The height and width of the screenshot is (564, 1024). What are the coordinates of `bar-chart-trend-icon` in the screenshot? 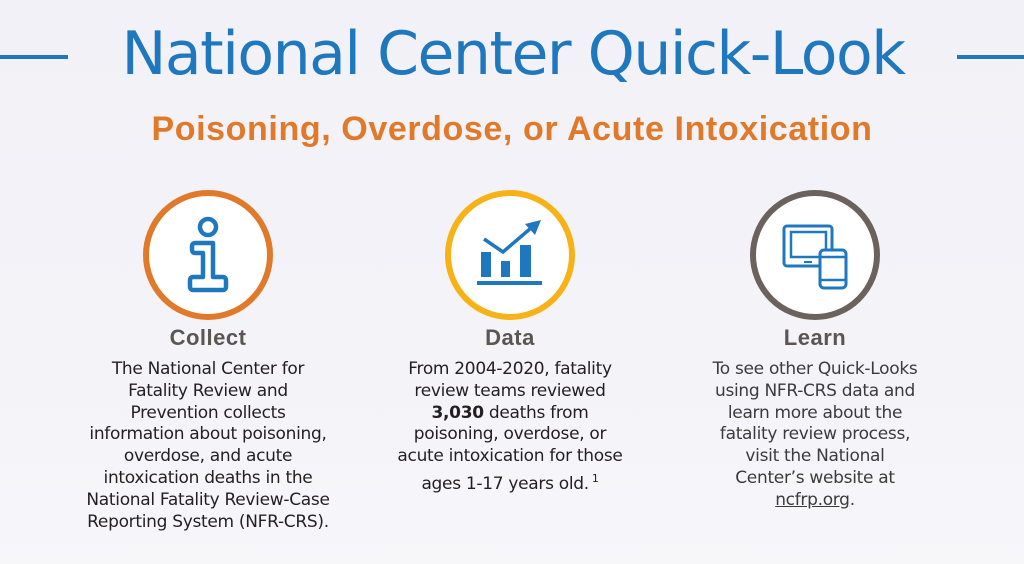 It's located at (509, 252).